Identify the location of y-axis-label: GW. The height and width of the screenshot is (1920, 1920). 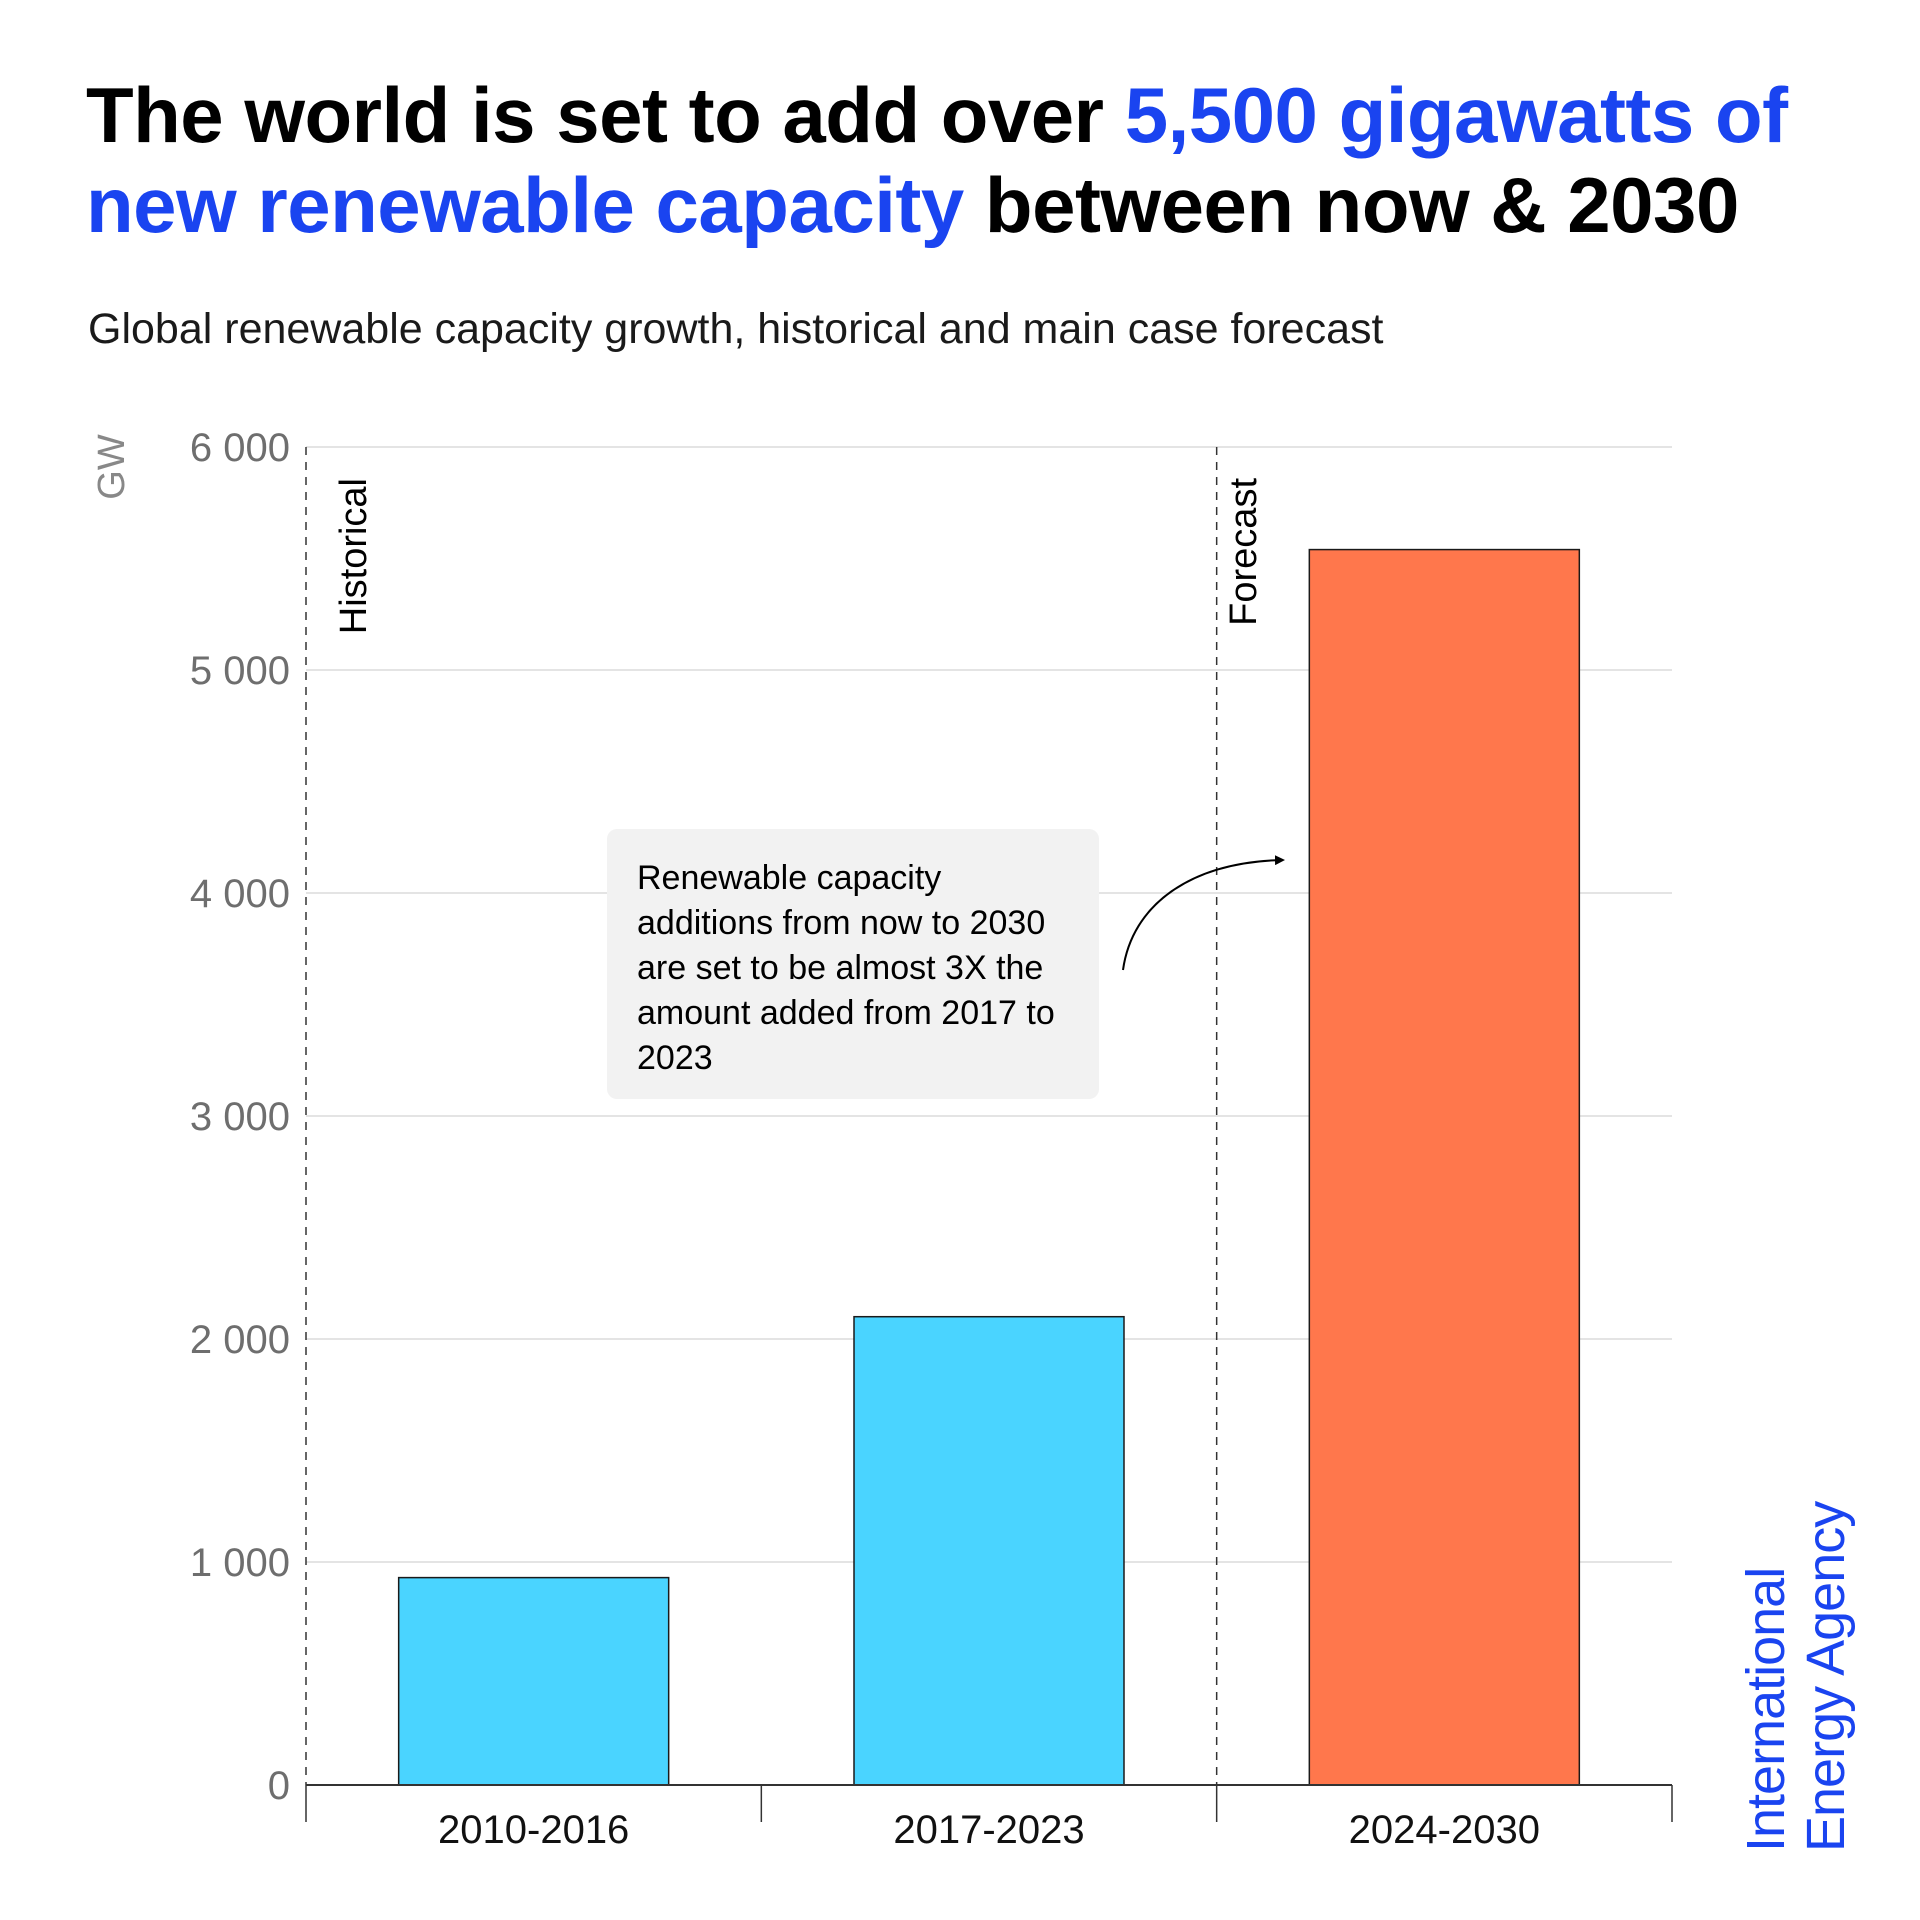
(112, 467).